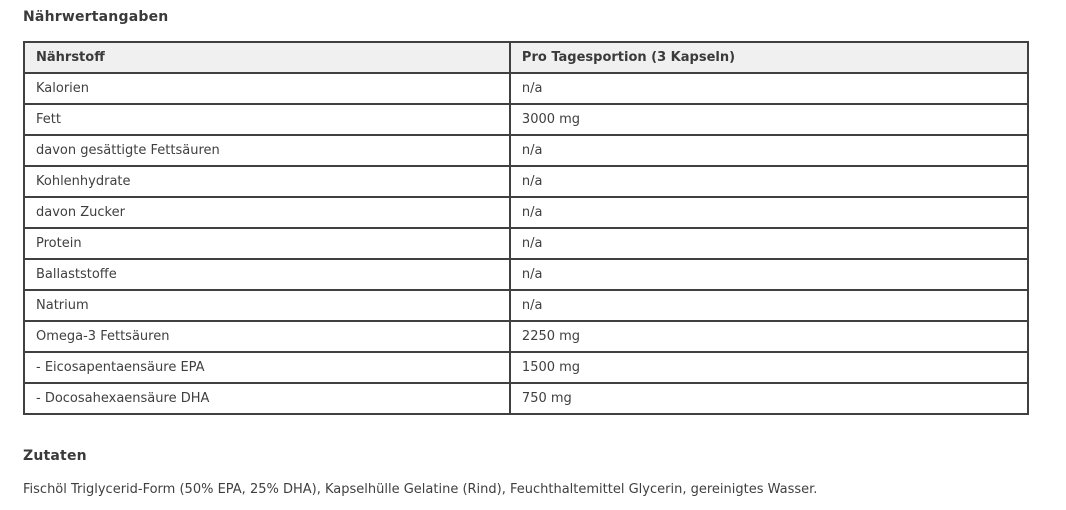 This screenshot has width=1066, height=510. I want to click on table-row: Omega-3 Fettsäuren 2250 mg, so click(526, 336).